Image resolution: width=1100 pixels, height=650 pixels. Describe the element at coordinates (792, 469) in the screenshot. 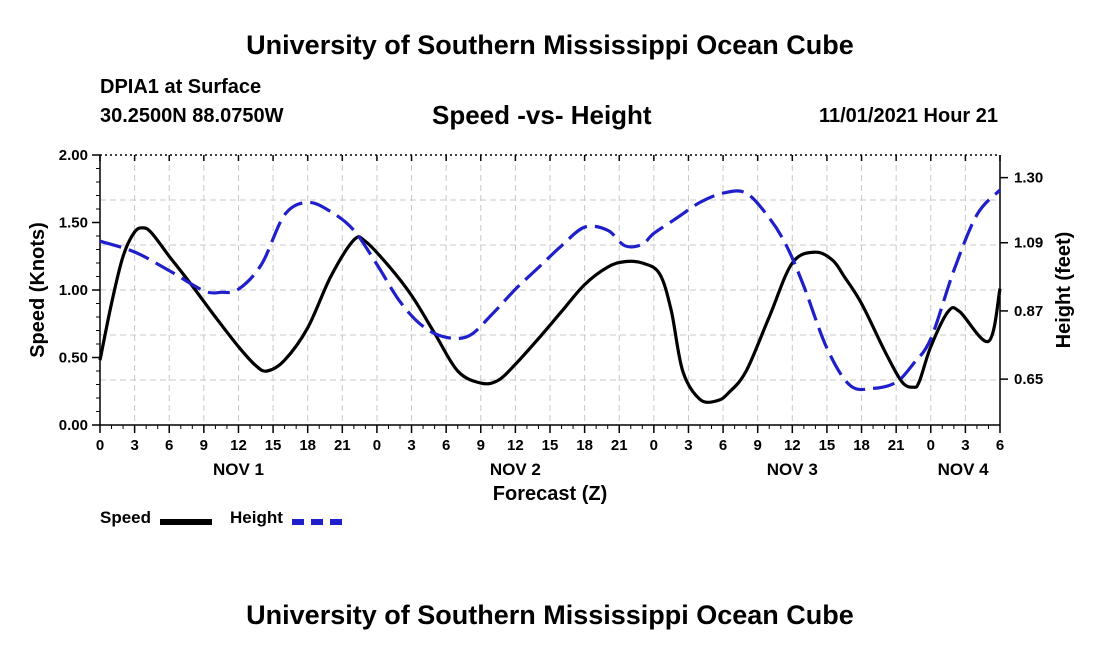

I see `x-day-label: NOV 3` at that location.